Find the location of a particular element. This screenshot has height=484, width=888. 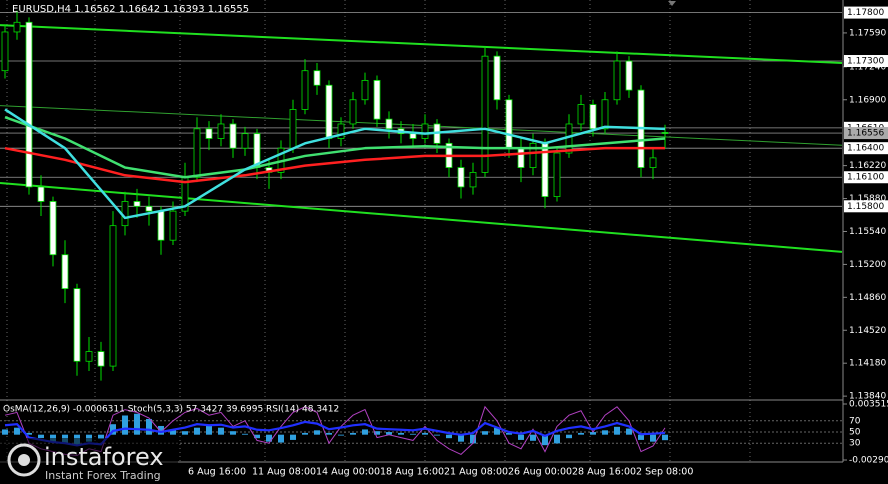

x-tick-label: 11 Aug 08:00 is located at coordinates (284, 472).